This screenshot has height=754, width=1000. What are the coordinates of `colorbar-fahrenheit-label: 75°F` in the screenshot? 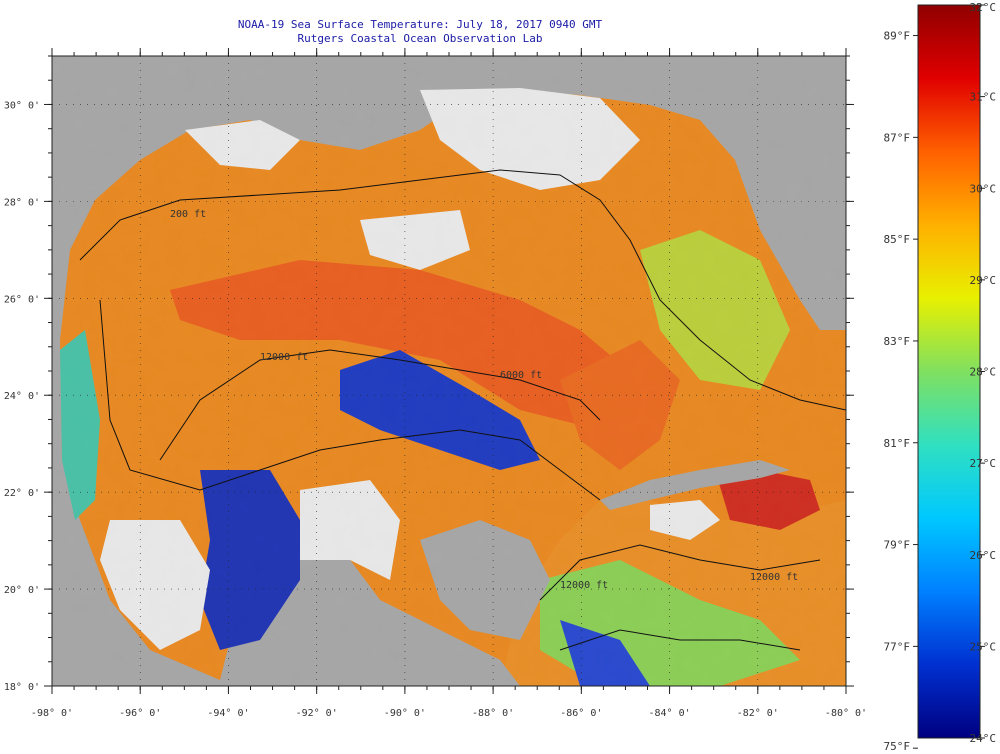 It's located at (897, 746).